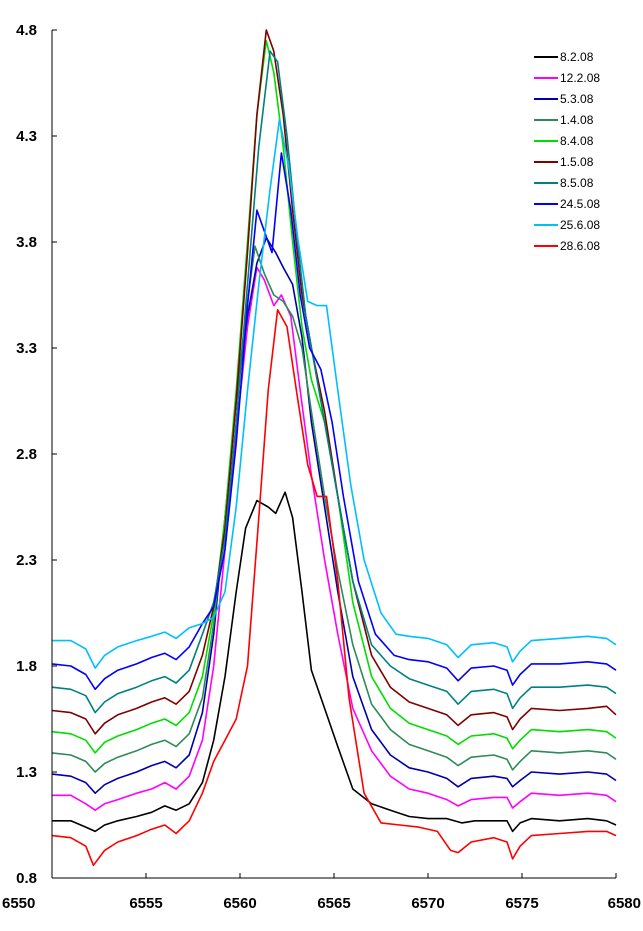 The height and width of the screenshot is (931, 643). What do you see at coordinates (26, 772) in the screenshot?
I see `y-tick-label: 1.3` at bounding box center [26, 772].